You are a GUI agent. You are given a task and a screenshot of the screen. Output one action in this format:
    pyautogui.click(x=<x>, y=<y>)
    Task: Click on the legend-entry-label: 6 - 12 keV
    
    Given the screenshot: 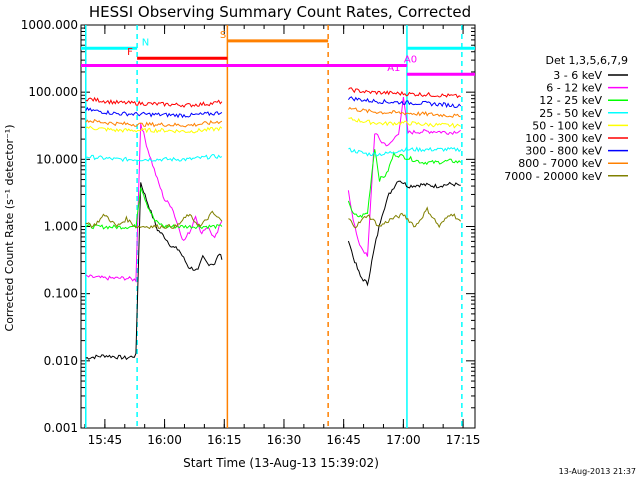 What is the action you would take?
    pyautogui.click(x=574, y=88)
    